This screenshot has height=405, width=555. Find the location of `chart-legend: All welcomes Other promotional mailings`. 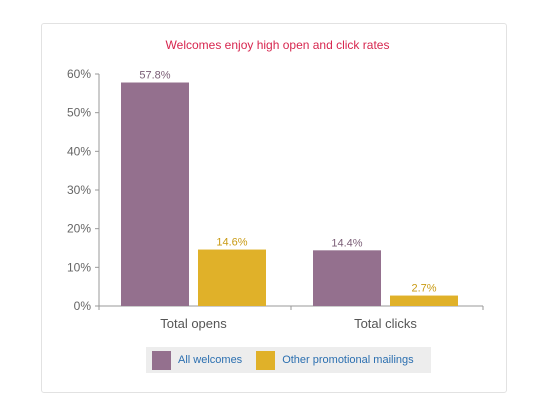

chart-legend: All welcomes Other promotional mailings is located at coordinates (288, 360).